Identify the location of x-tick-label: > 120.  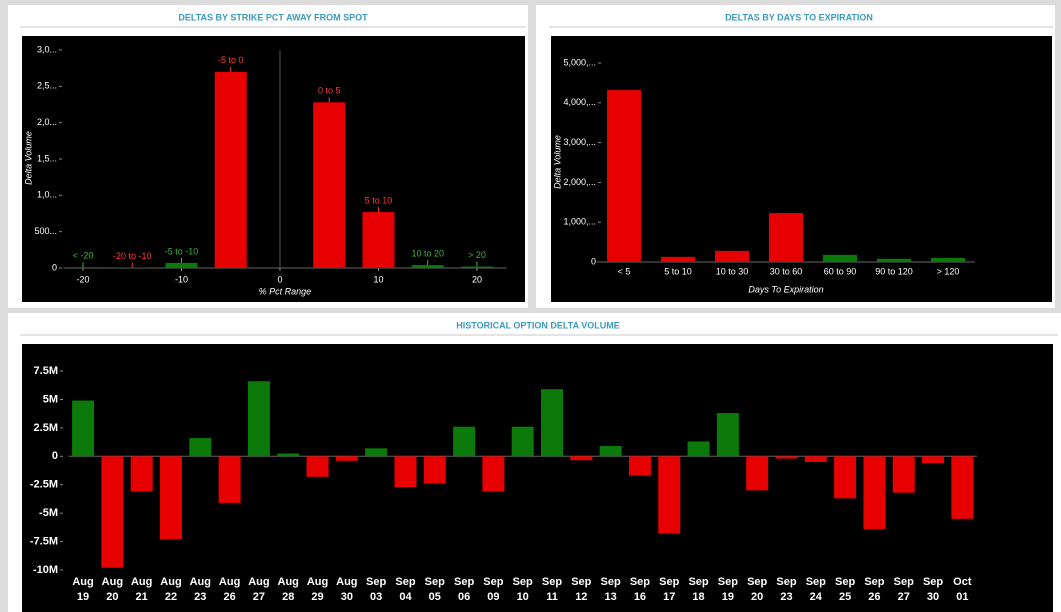
(948, 271).